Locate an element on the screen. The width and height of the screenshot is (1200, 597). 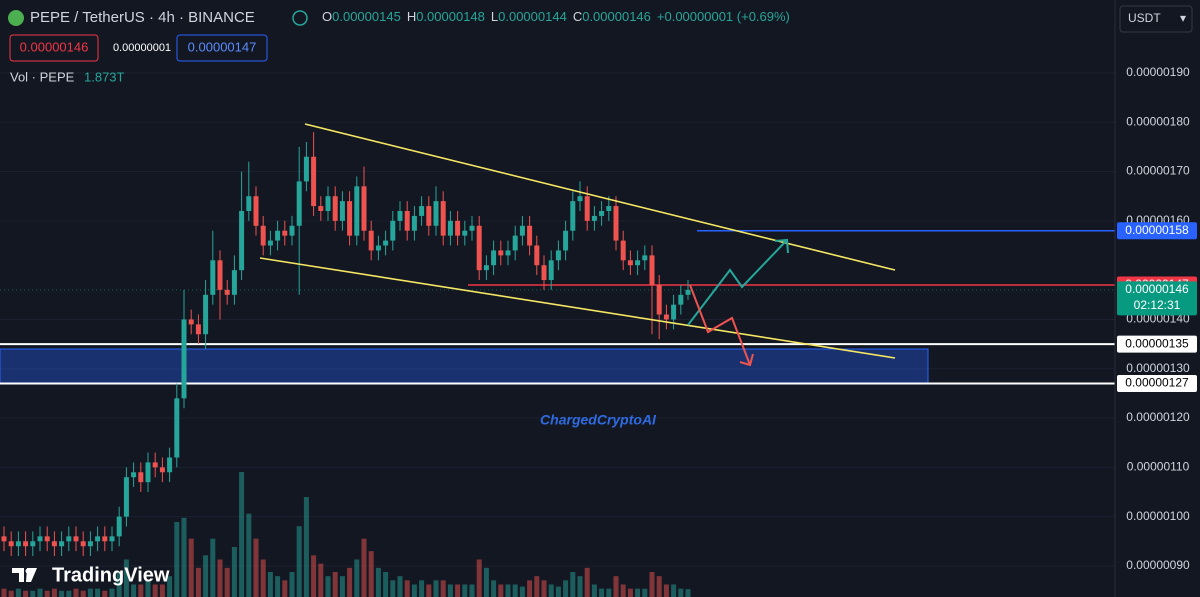
buy-price: 0.00000147 is located at coordinates (222, 46).